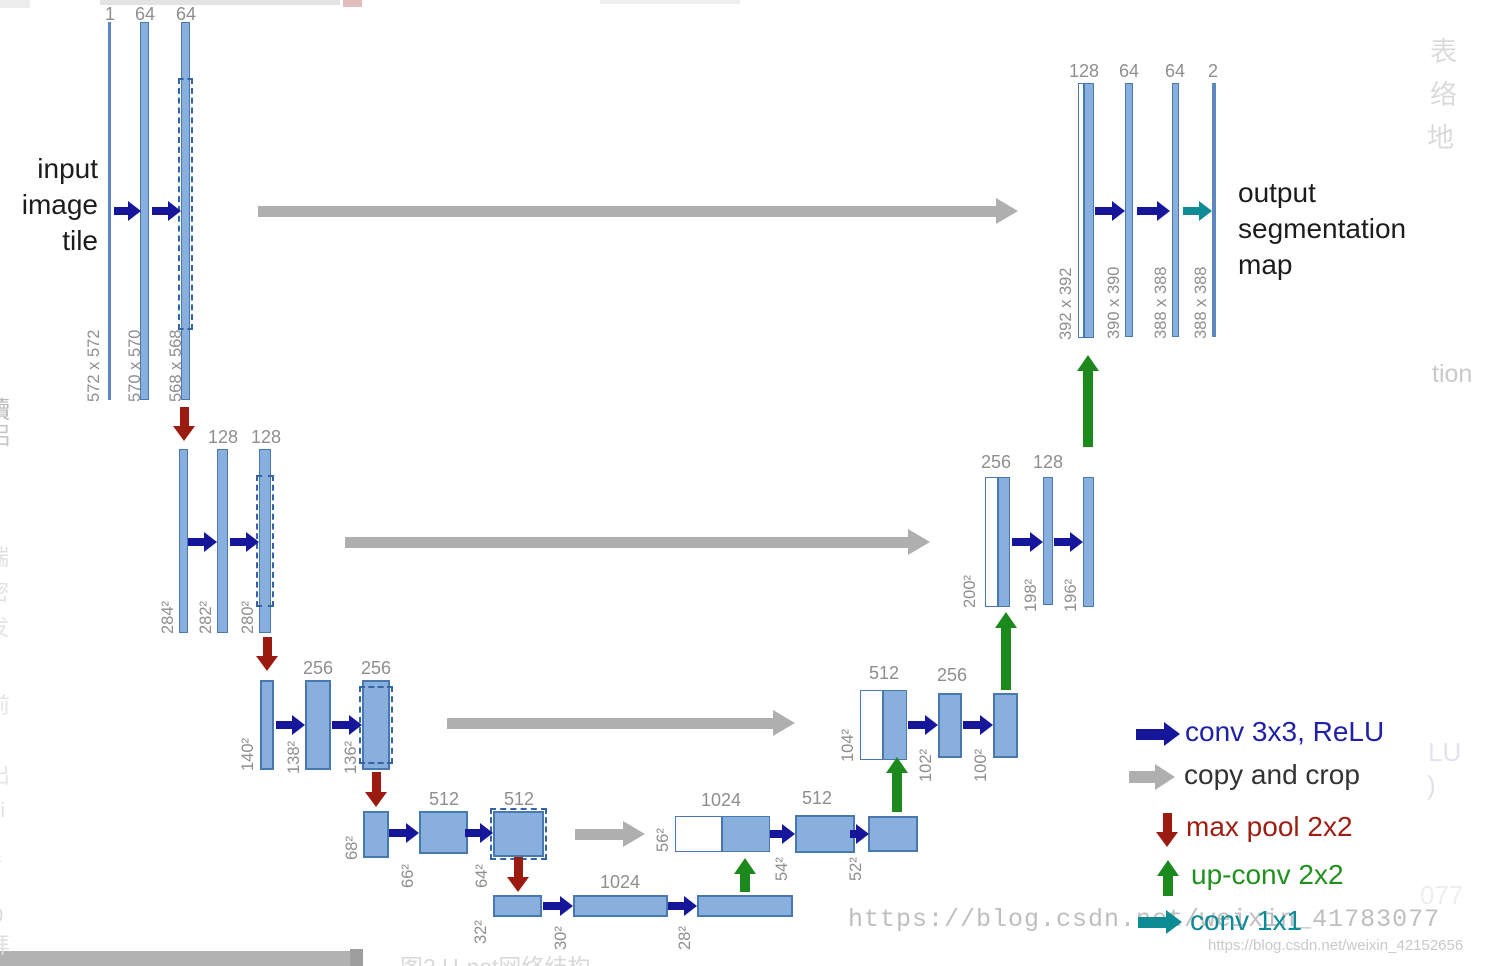 The width and height of the screenshot is (1501, 966). What do you see at coordinates (996, 462) in the screenshot?
I see `channels-label: 256` at bounding box center [996, 462].